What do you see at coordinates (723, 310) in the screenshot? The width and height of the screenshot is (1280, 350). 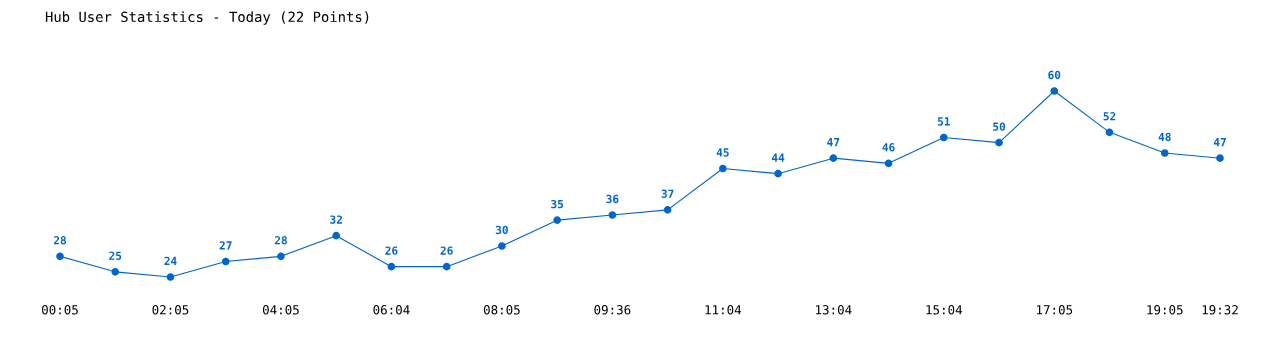 I see `x-tick-label: 11:04` at bounding box center [723, 310].